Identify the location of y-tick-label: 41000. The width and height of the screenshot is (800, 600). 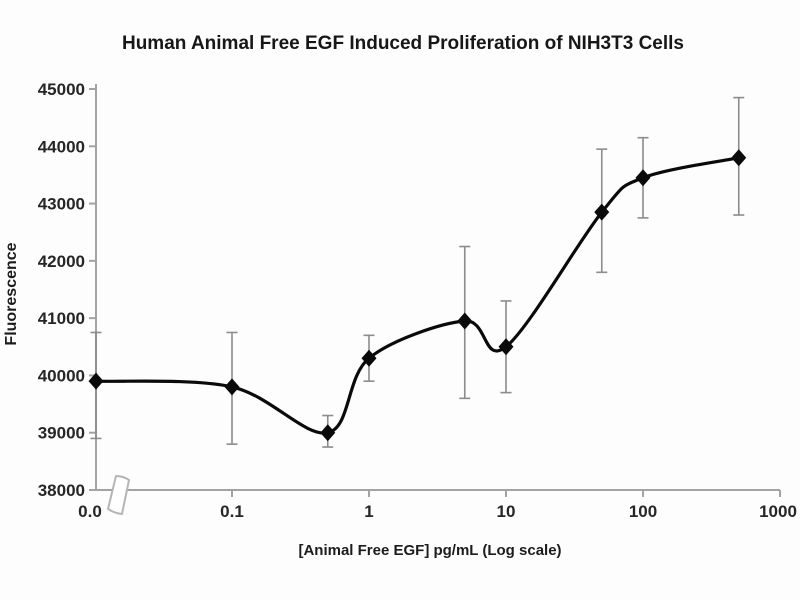
(61, 318).